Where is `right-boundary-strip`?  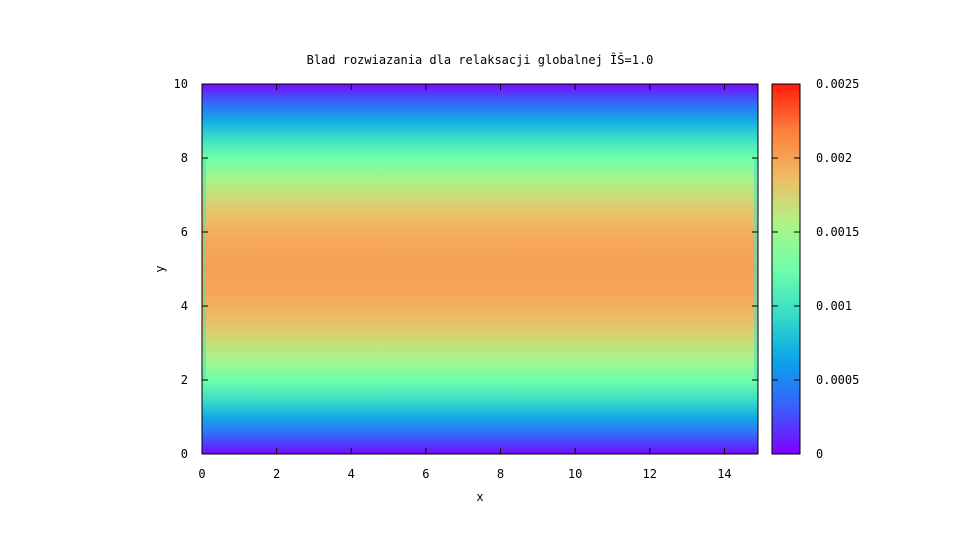
right-boundary-strip is located at coordinates (755, 269).